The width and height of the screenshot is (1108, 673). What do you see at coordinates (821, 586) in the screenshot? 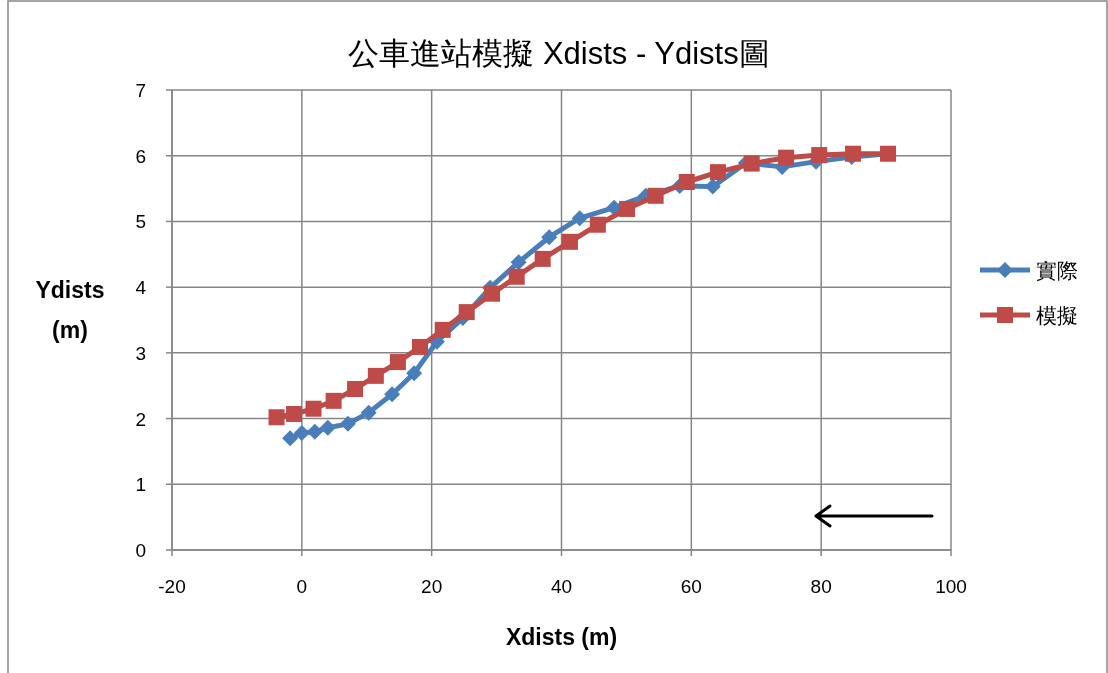
I see `x-tick-label: 80` at bounding box center [821, 586].